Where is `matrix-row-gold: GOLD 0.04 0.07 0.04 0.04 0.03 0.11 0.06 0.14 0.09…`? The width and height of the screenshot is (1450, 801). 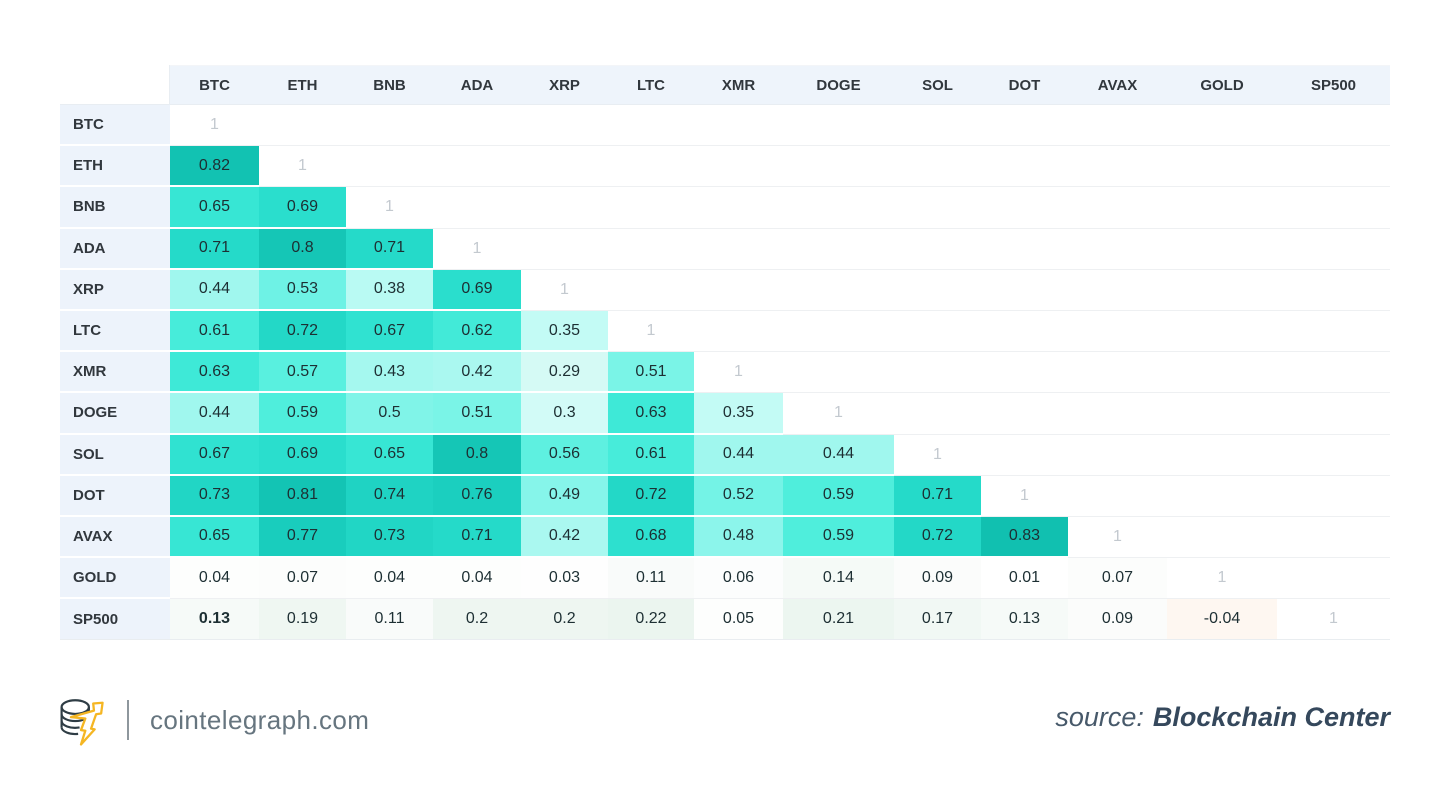
matrix-row-gold: GOLD 0.04 0.07 0.04 0.04 0.03 0.11 0.06 0.14 0.09… is located at coordinates (725, 579).